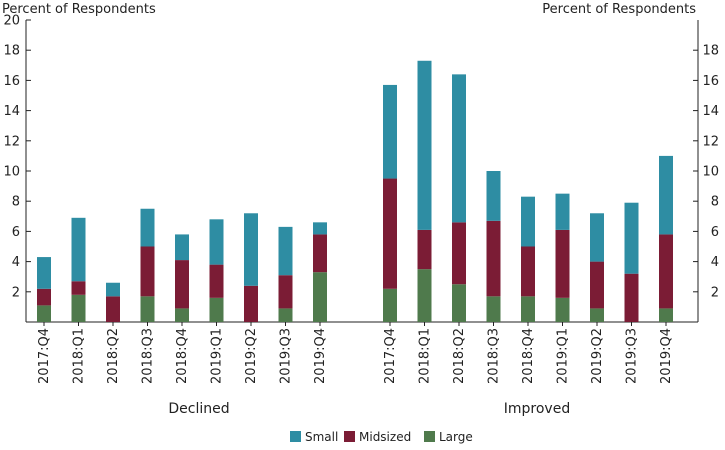 This screenshot has width=725, height=450. What do you see at coordinates (11, 172) in the screenshot?
I see `y-tick-left-label: 10` at bounding box center [11, 172].